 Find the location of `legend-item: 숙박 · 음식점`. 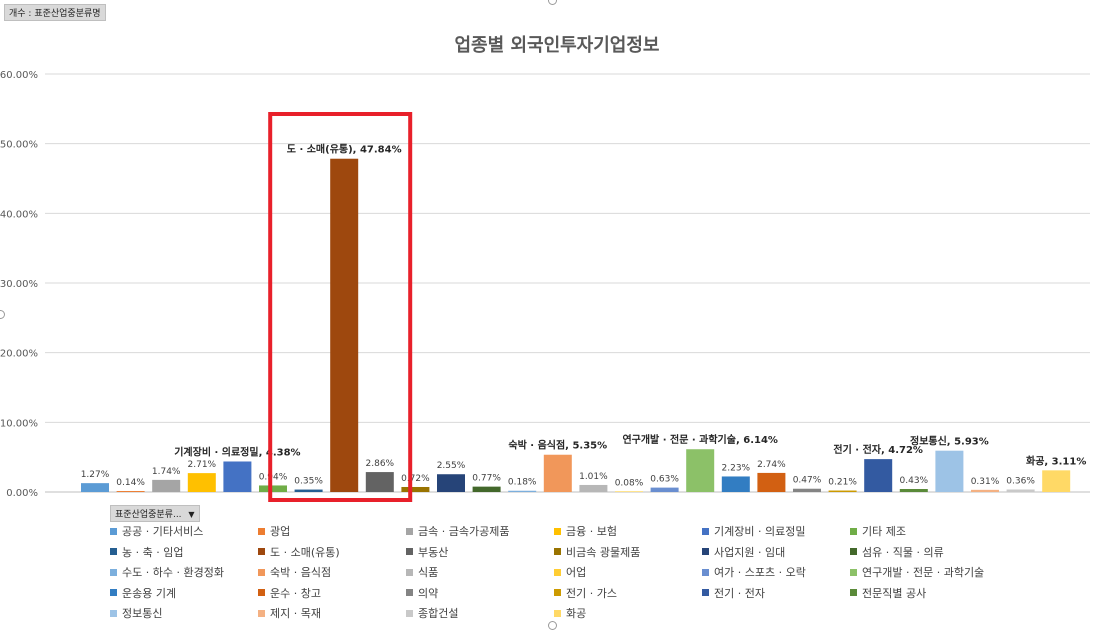

legend-item: 숙박 · 음식점 is located at coordinates (294, 572).